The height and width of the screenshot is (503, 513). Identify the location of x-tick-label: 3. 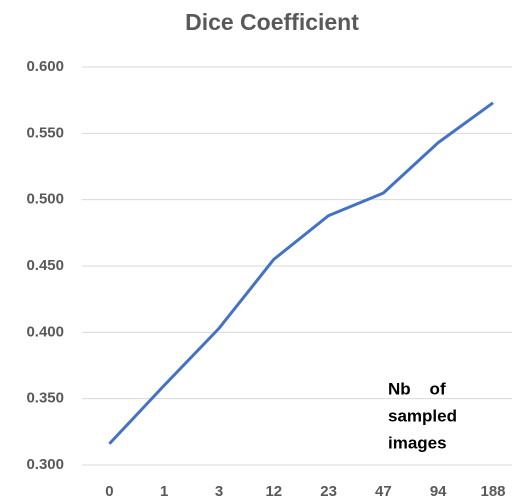
(219, 491).